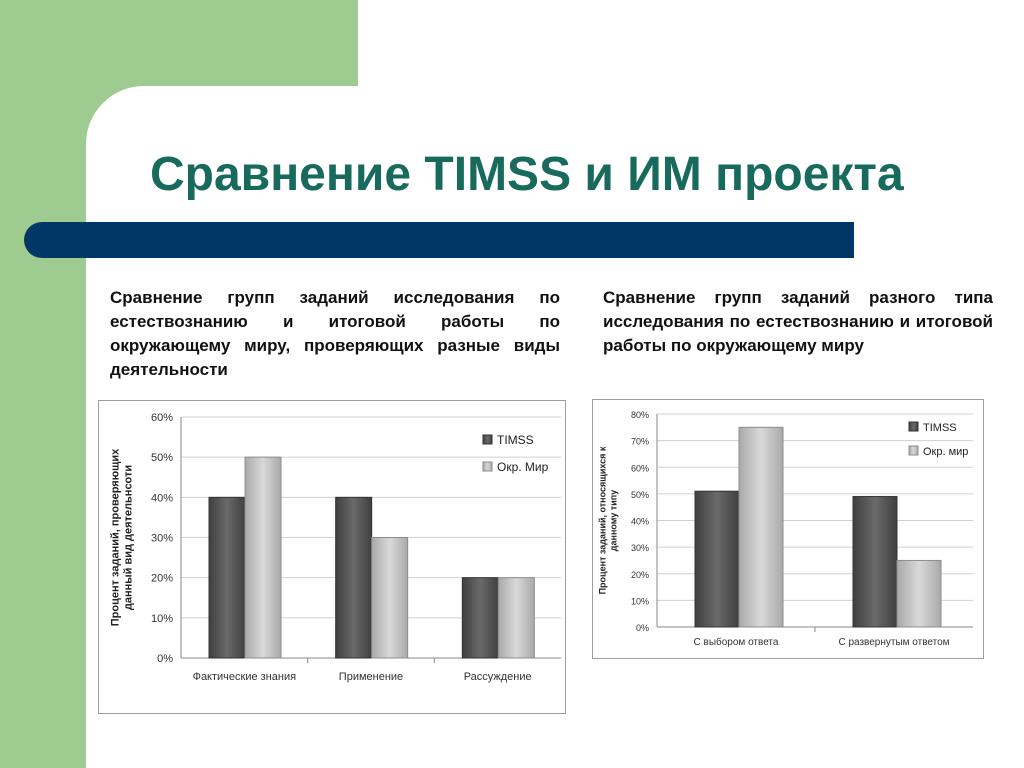  What do you see at coordinates (115, 537) in the screenshot?
I see `y-axis-title-line: Процент заданий, проверяющих` at bounding box center [115, 537].